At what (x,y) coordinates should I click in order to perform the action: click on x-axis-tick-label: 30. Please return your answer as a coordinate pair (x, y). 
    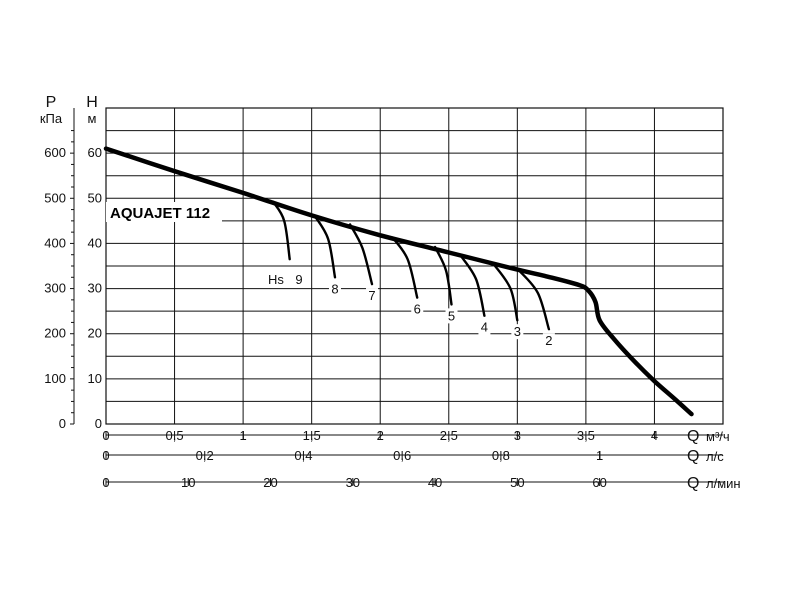
    Looking at the image, I should click on (353, 482).